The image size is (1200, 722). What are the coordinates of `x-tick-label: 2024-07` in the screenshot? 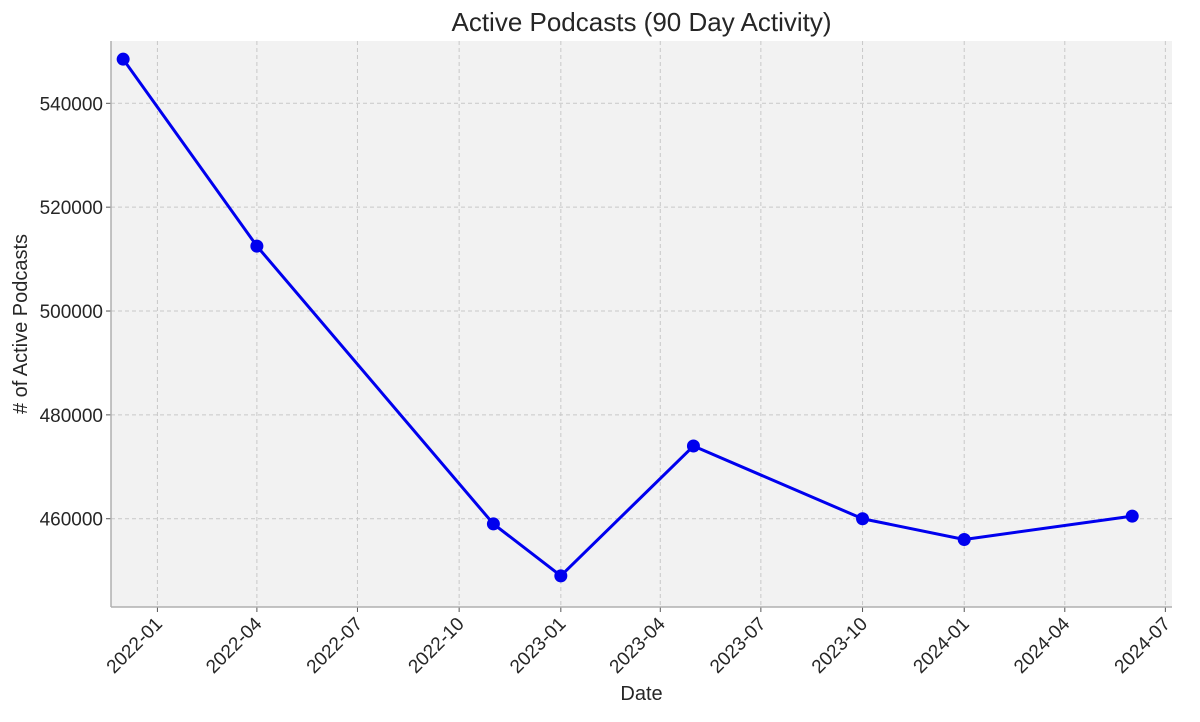 It's located at (1143, 646).